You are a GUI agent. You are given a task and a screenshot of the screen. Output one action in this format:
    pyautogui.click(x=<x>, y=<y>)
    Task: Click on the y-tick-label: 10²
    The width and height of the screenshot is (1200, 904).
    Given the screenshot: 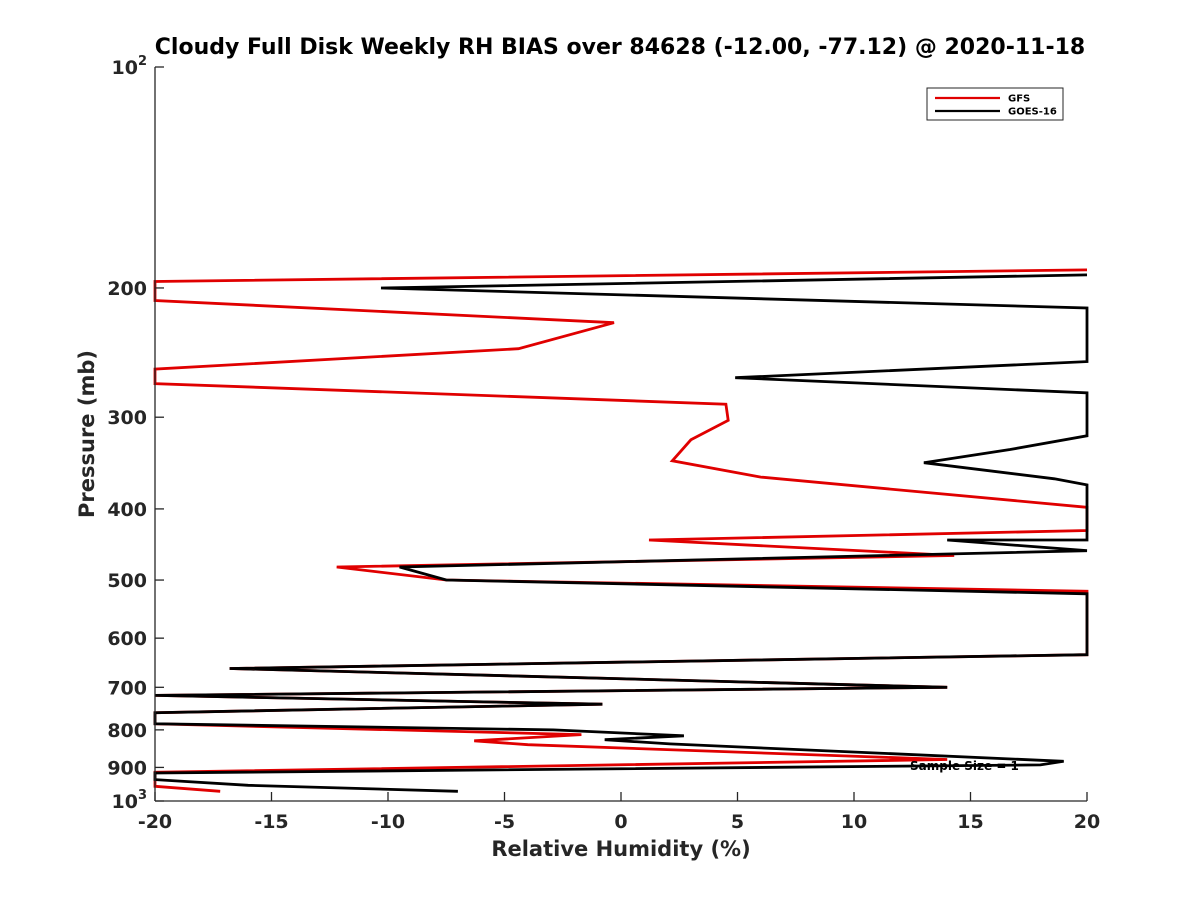 What is the action you would take?
    pyautogui.click(x=130, y=66)
    